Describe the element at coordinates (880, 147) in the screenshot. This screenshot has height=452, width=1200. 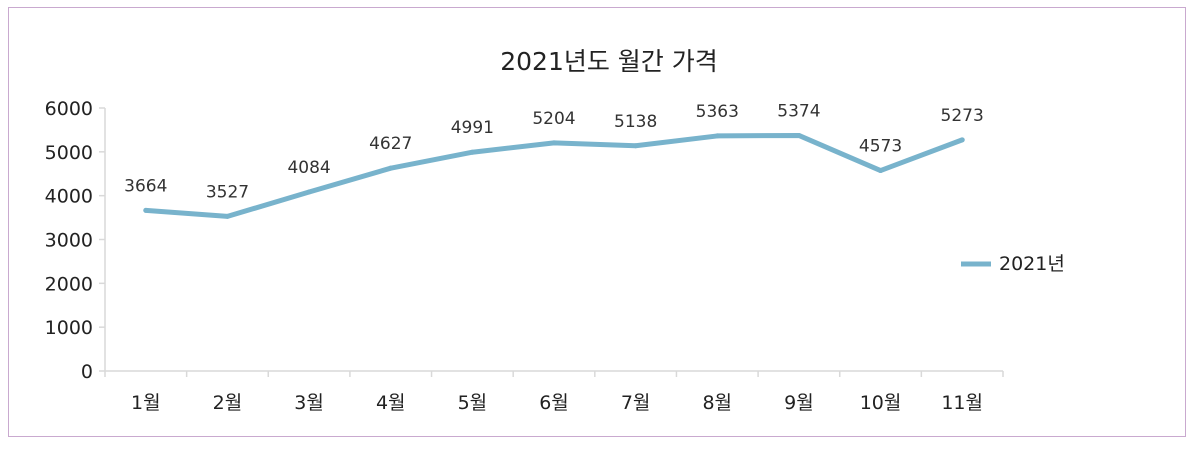
I see `data-label: 4573` at that location.